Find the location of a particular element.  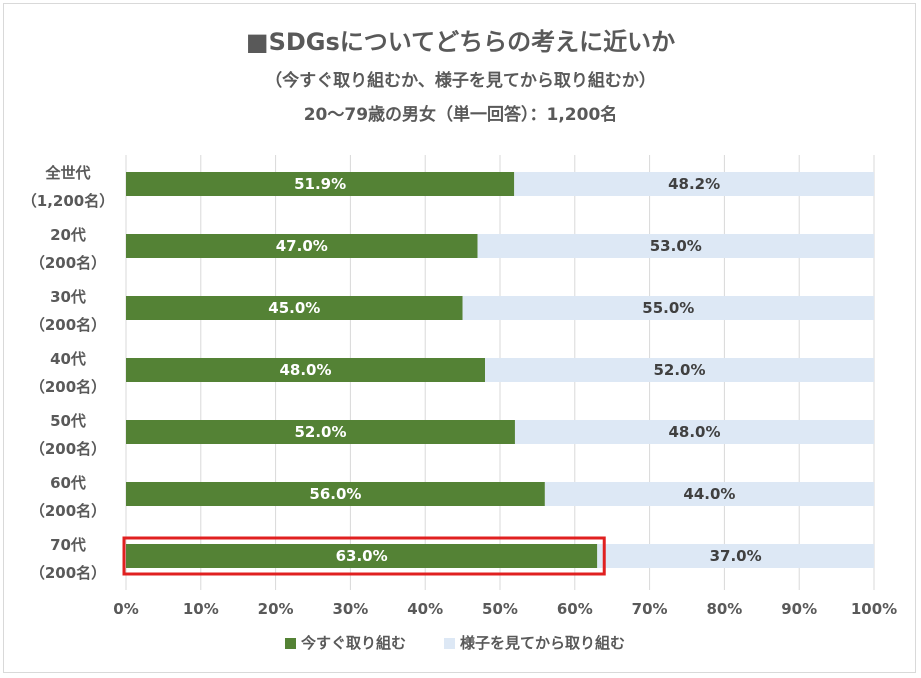

legend-swatch-wait is located at coordinates (449, 643).